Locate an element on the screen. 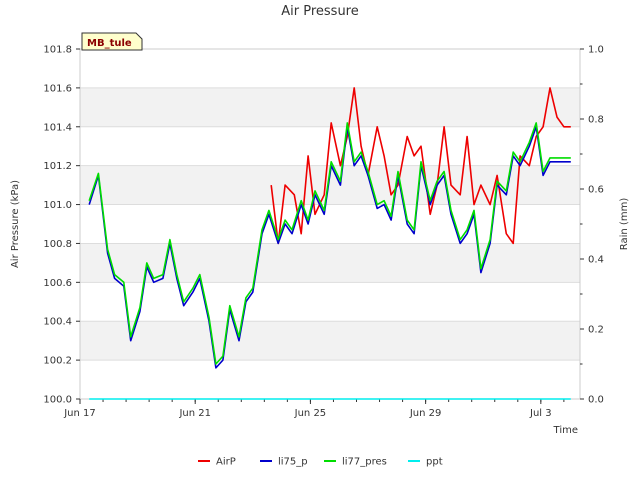 This screenshot has height=480, width=640. legend-label-AirP: AirP is located at coordinates (226, 462).